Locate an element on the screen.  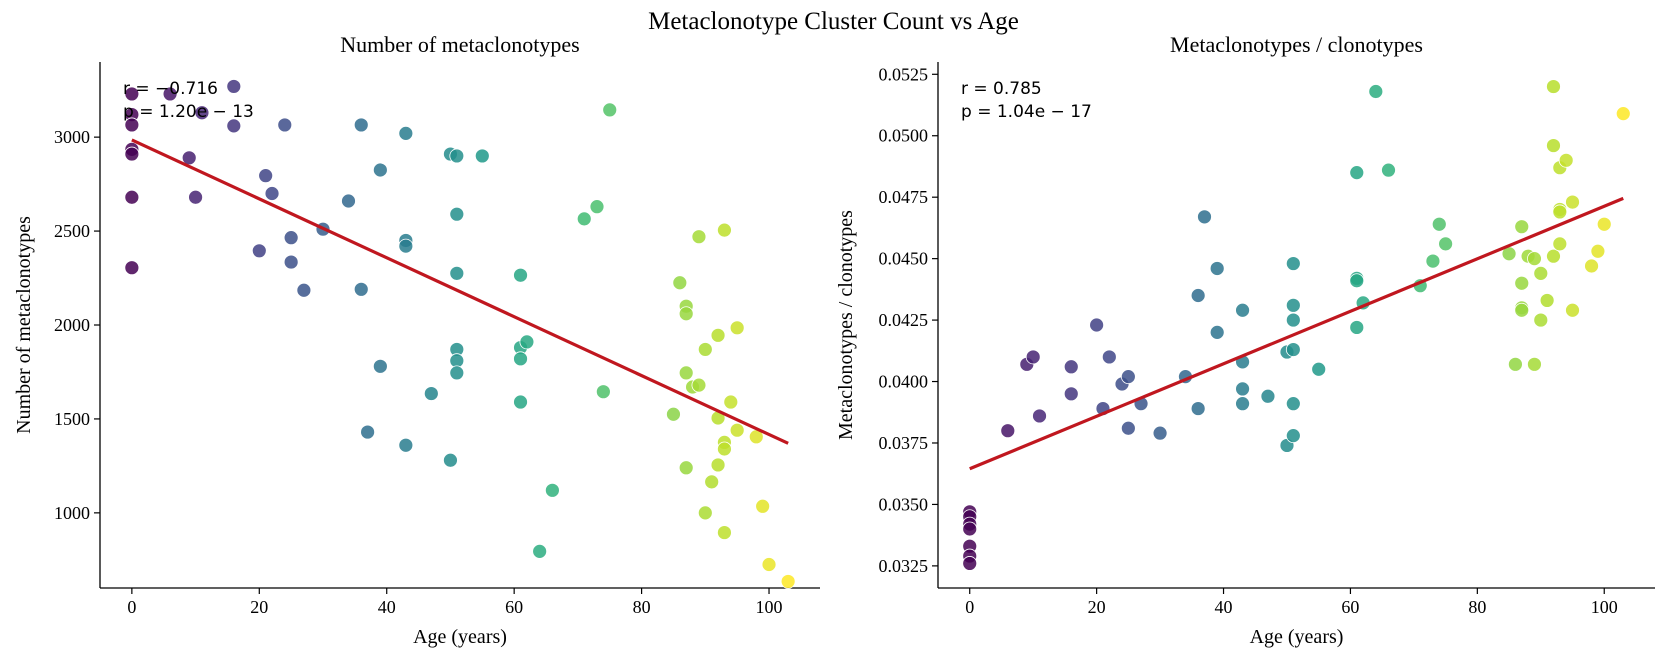
panel-1-stats-annotation: p = 1.20e − 13 is located at coordinates (188, 112).